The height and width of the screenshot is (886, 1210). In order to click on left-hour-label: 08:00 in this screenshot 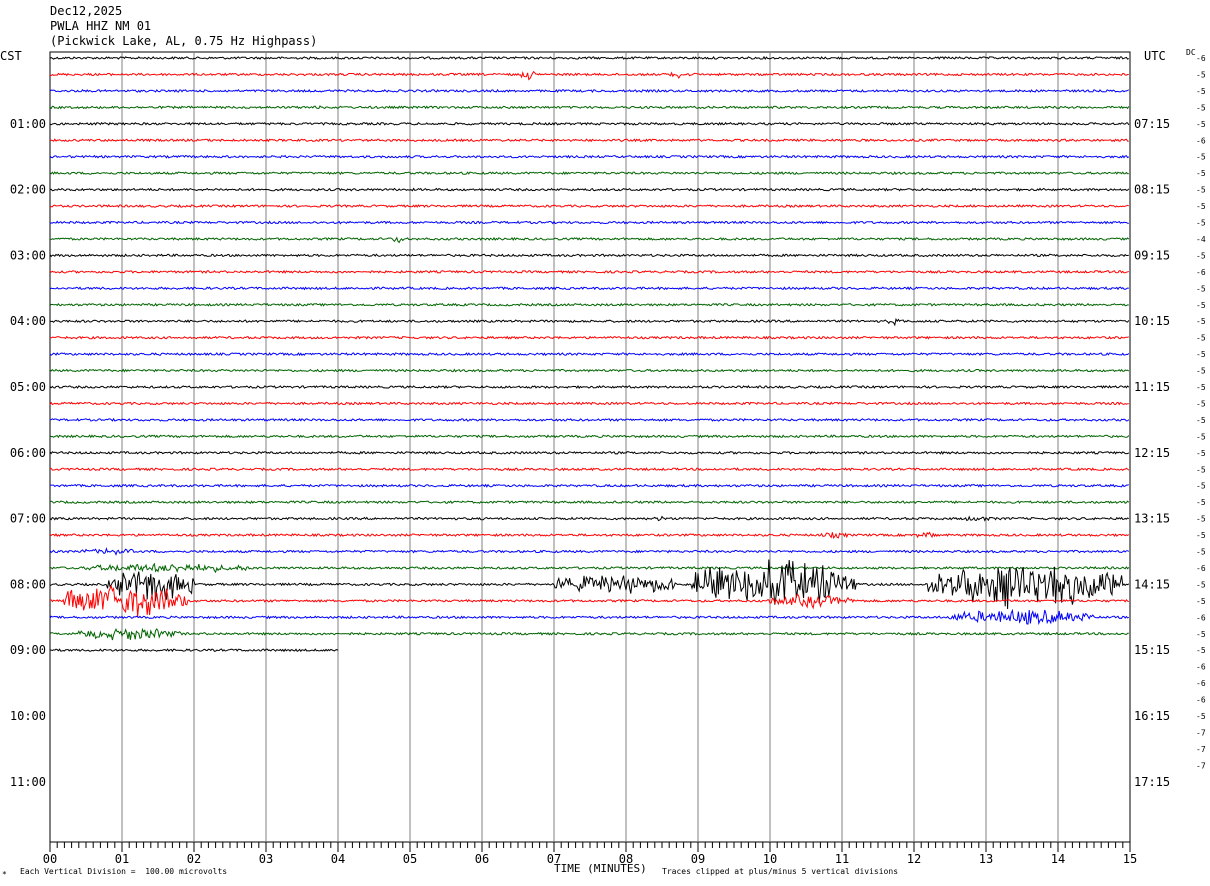, I will do `click(28, 584)`.